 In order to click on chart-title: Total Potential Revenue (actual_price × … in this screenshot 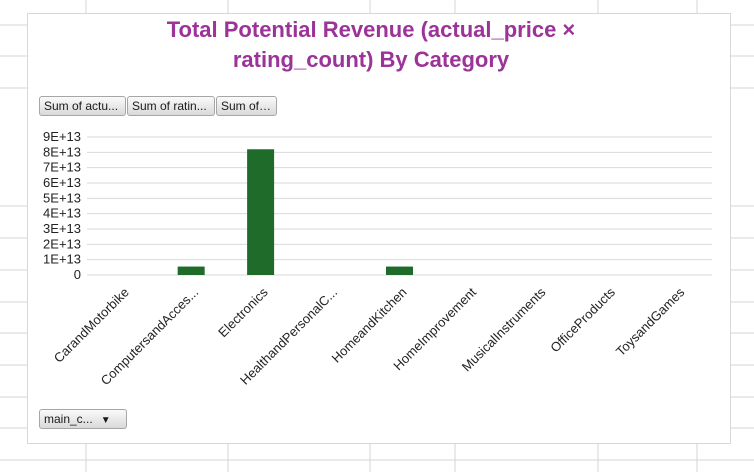, I will do `click(371, 45)`.